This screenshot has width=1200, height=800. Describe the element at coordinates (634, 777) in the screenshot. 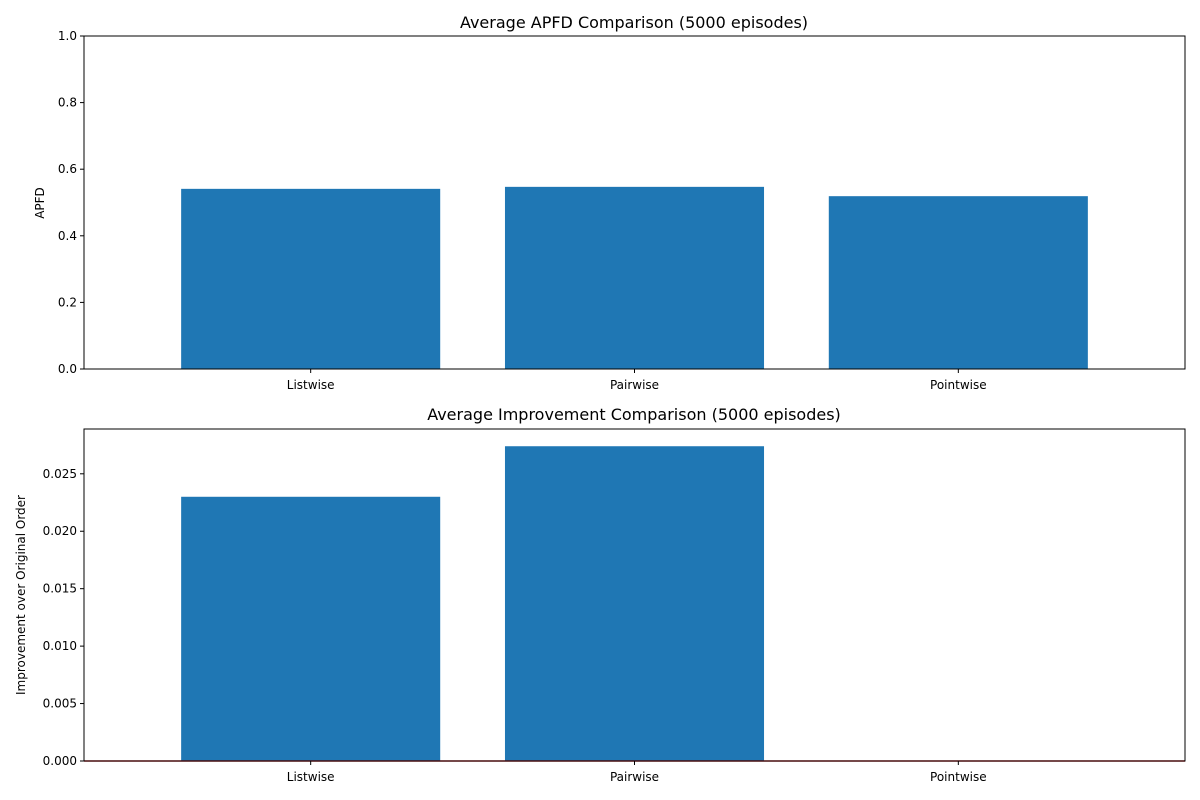

I see `improvement-x-tick-label: Pairwise` at that location.